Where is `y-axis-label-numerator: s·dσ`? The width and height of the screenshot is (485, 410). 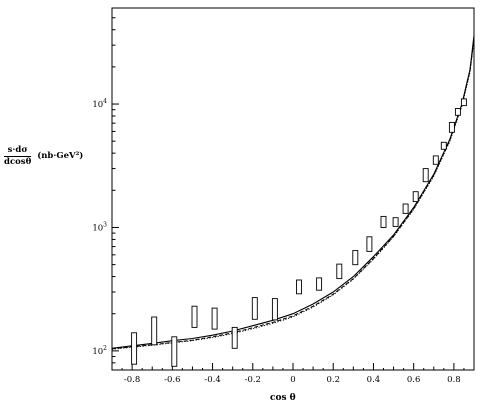
y-axis-label-numerator: s·dσ is located at coordinates (18, 151).